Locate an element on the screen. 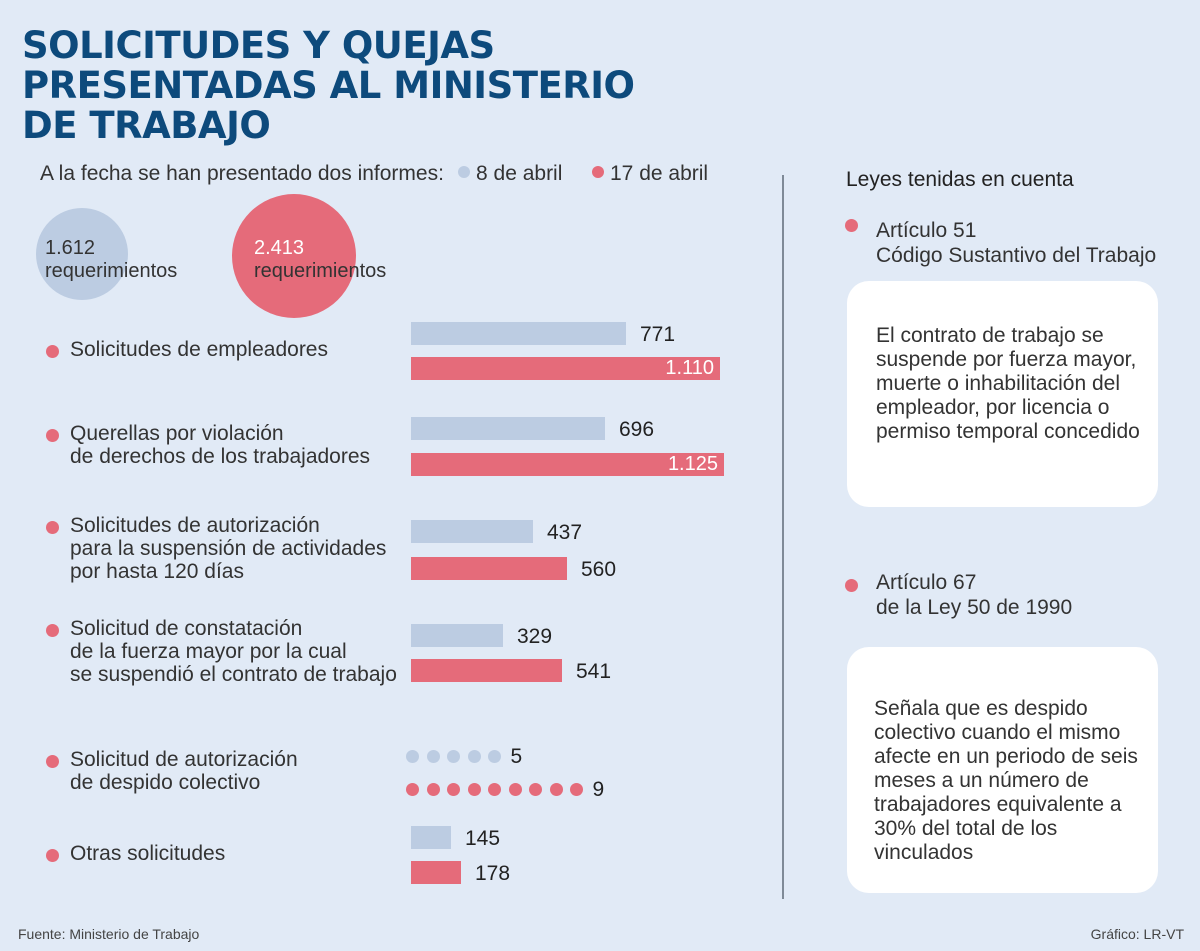  law-text-line: suspende por fuerza mayor, is located at coordinates (1006, 359).